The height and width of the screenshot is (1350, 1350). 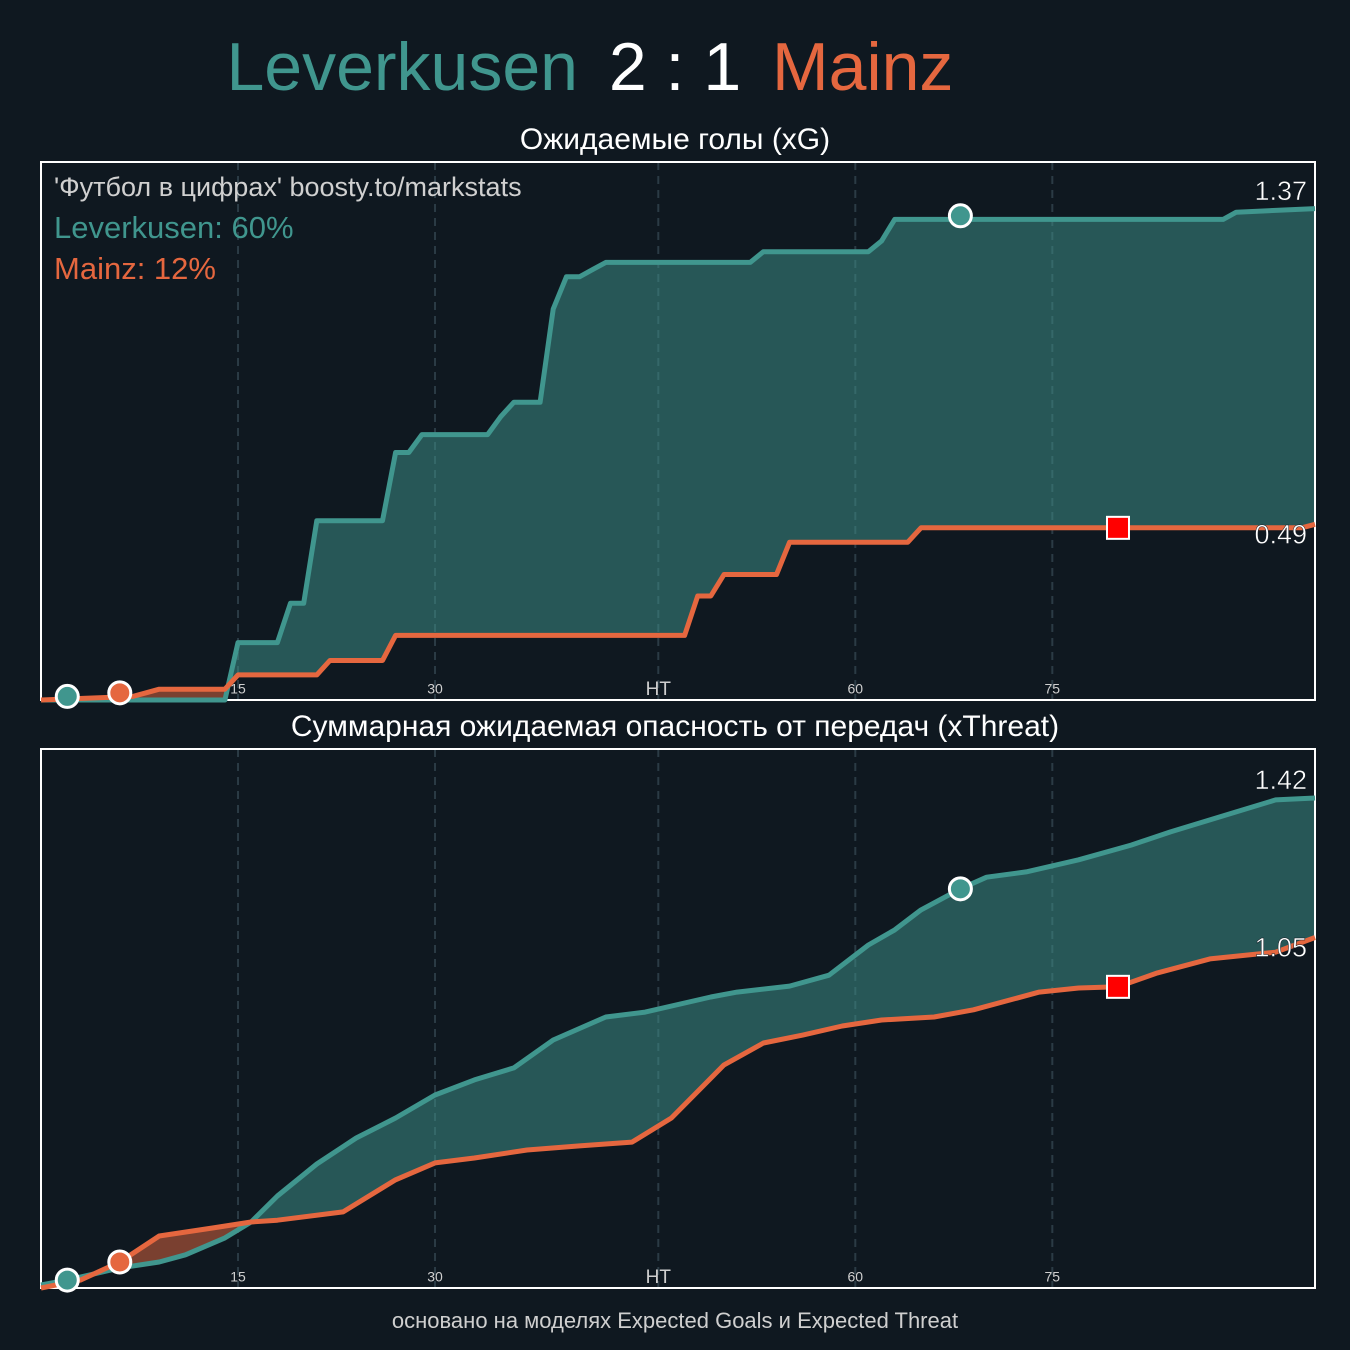 What do you see at coordinates (174, 227) in the screenshot?
I see `legend-label: Leverkusen: 60%` at bounding box center [174, 227].